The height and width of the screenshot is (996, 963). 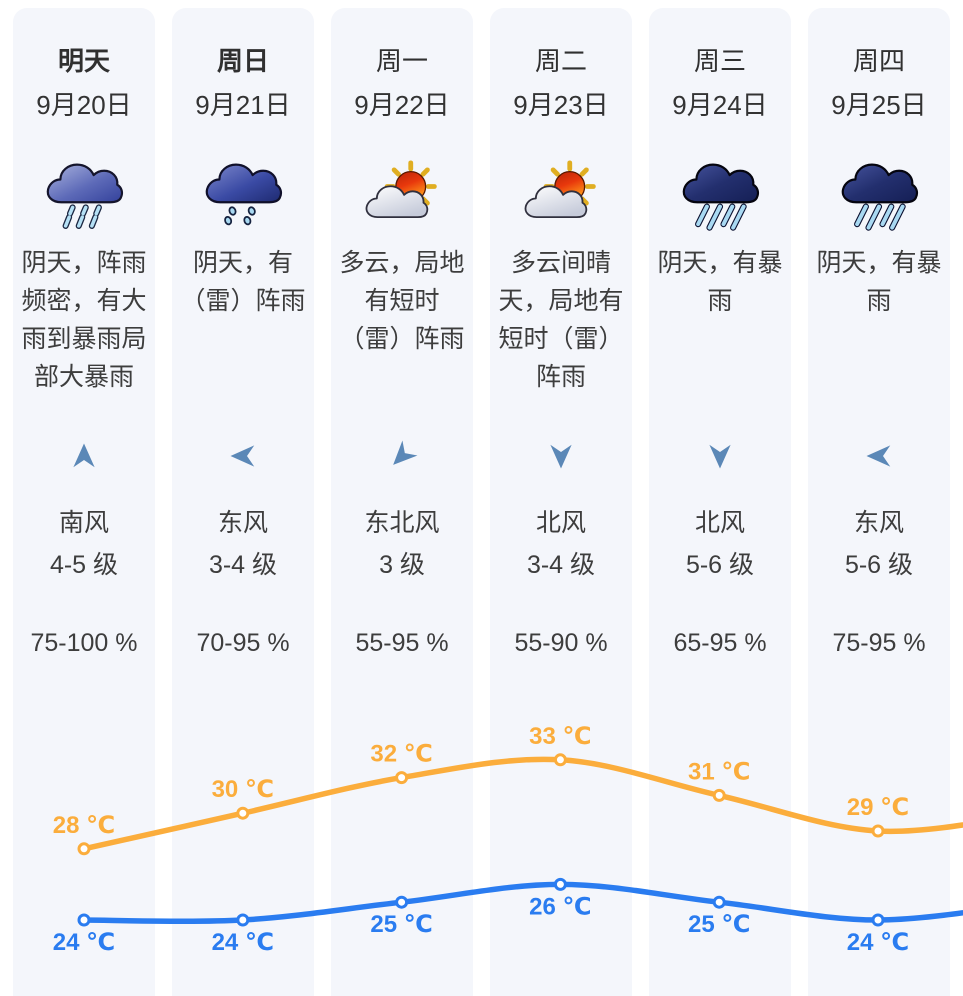 I want to click on forecast-day-card-6: 周四 9月25日 阴天，有暴雨 东风 5-6 级 75-95 %, so click(x=879, y=502).